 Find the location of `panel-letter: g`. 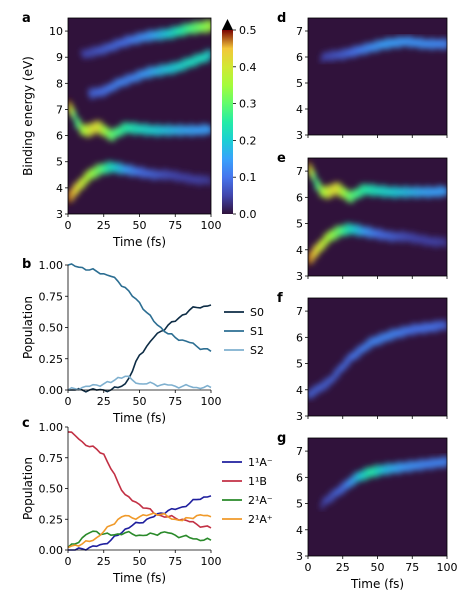

panel-letter: g is located at coordinates (281, 438).